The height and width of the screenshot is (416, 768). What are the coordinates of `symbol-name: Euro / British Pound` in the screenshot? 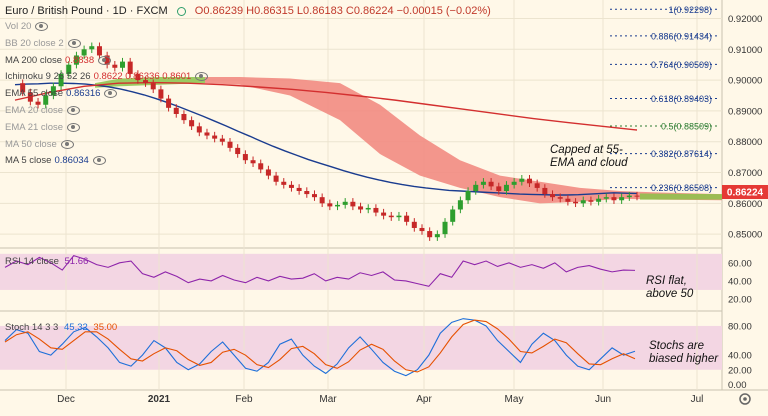 It's located at (54, 11).